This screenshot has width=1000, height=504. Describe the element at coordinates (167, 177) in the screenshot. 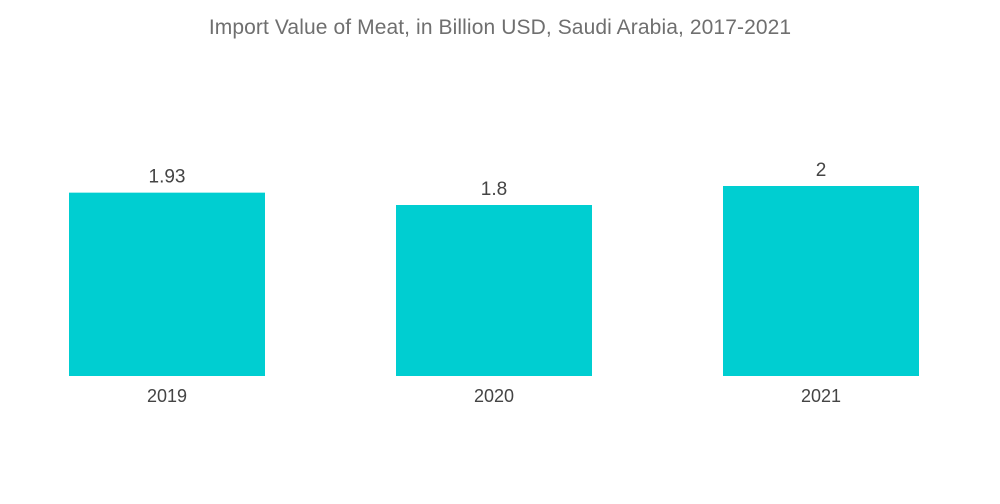

I see `data-label-2019: 1.93` at that location.